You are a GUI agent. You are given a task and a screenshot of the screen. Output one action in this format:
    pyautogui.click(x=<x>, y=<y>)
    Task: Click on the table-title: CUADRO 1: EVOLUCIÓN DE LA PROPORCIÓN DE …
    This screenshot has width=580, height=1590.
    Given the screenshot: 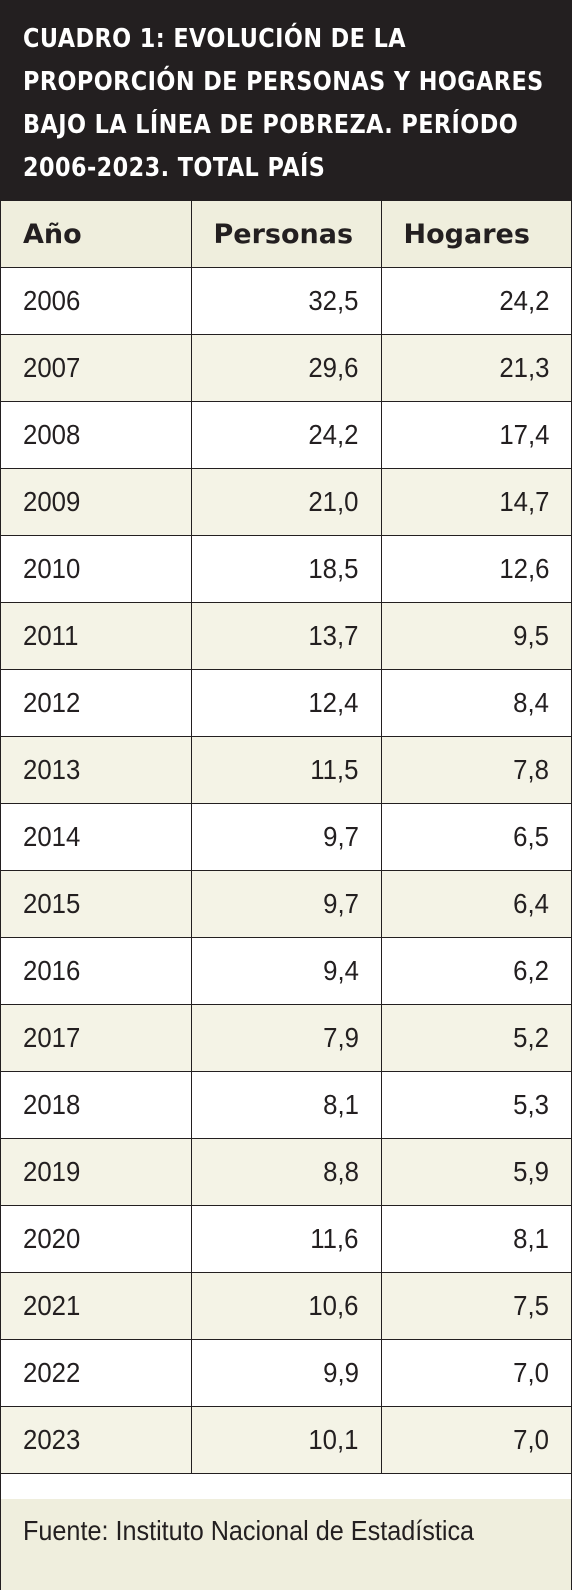 What is the action you would take?
    pyautogui.click(x=285, y=104)
    